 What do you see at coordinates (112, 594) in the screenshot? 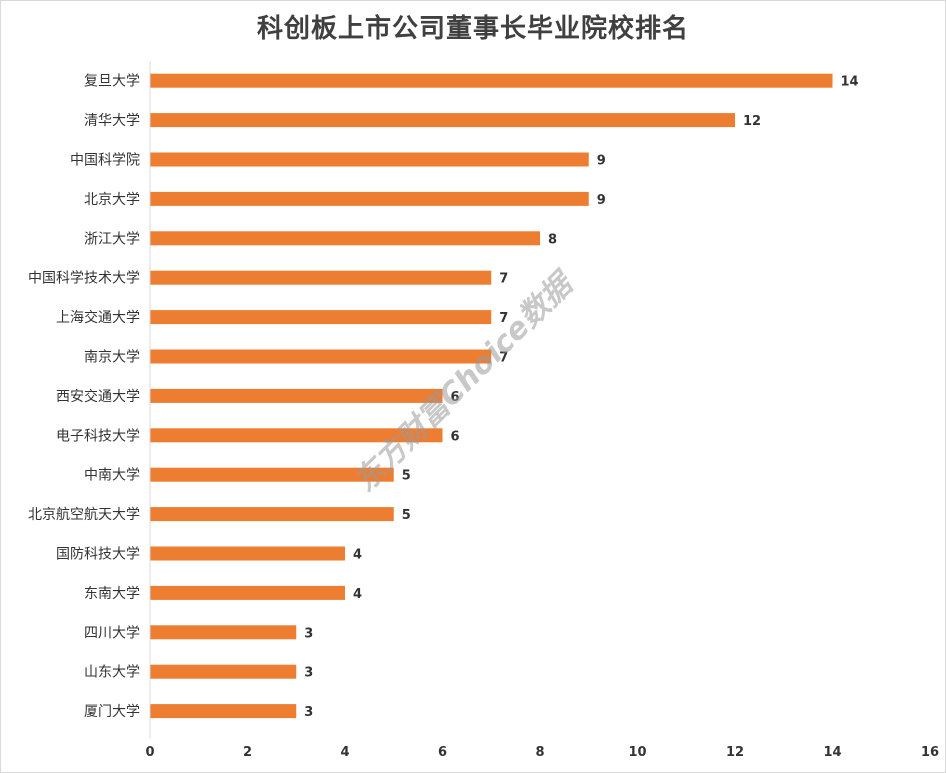
I see `category-label: 东南大学` at bounding box center [112, 594].